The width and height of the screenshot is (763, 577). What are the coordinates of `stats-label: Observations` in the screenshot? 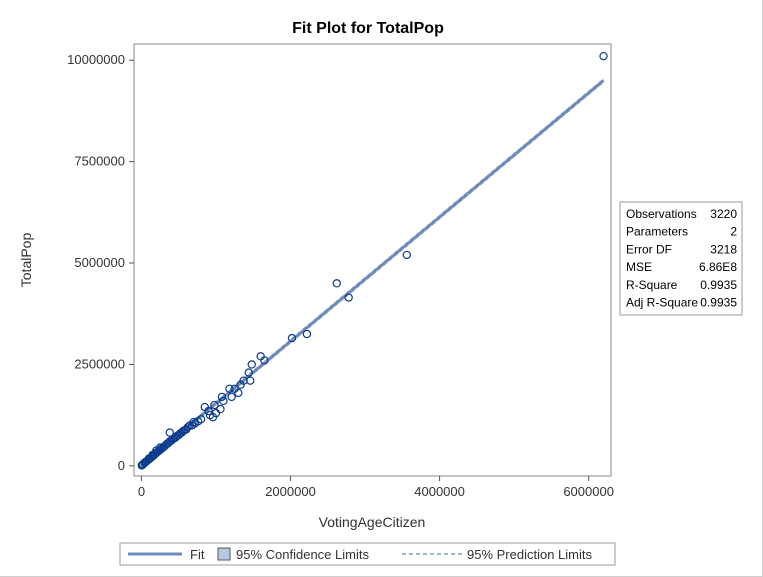 It's located at (661, 214).